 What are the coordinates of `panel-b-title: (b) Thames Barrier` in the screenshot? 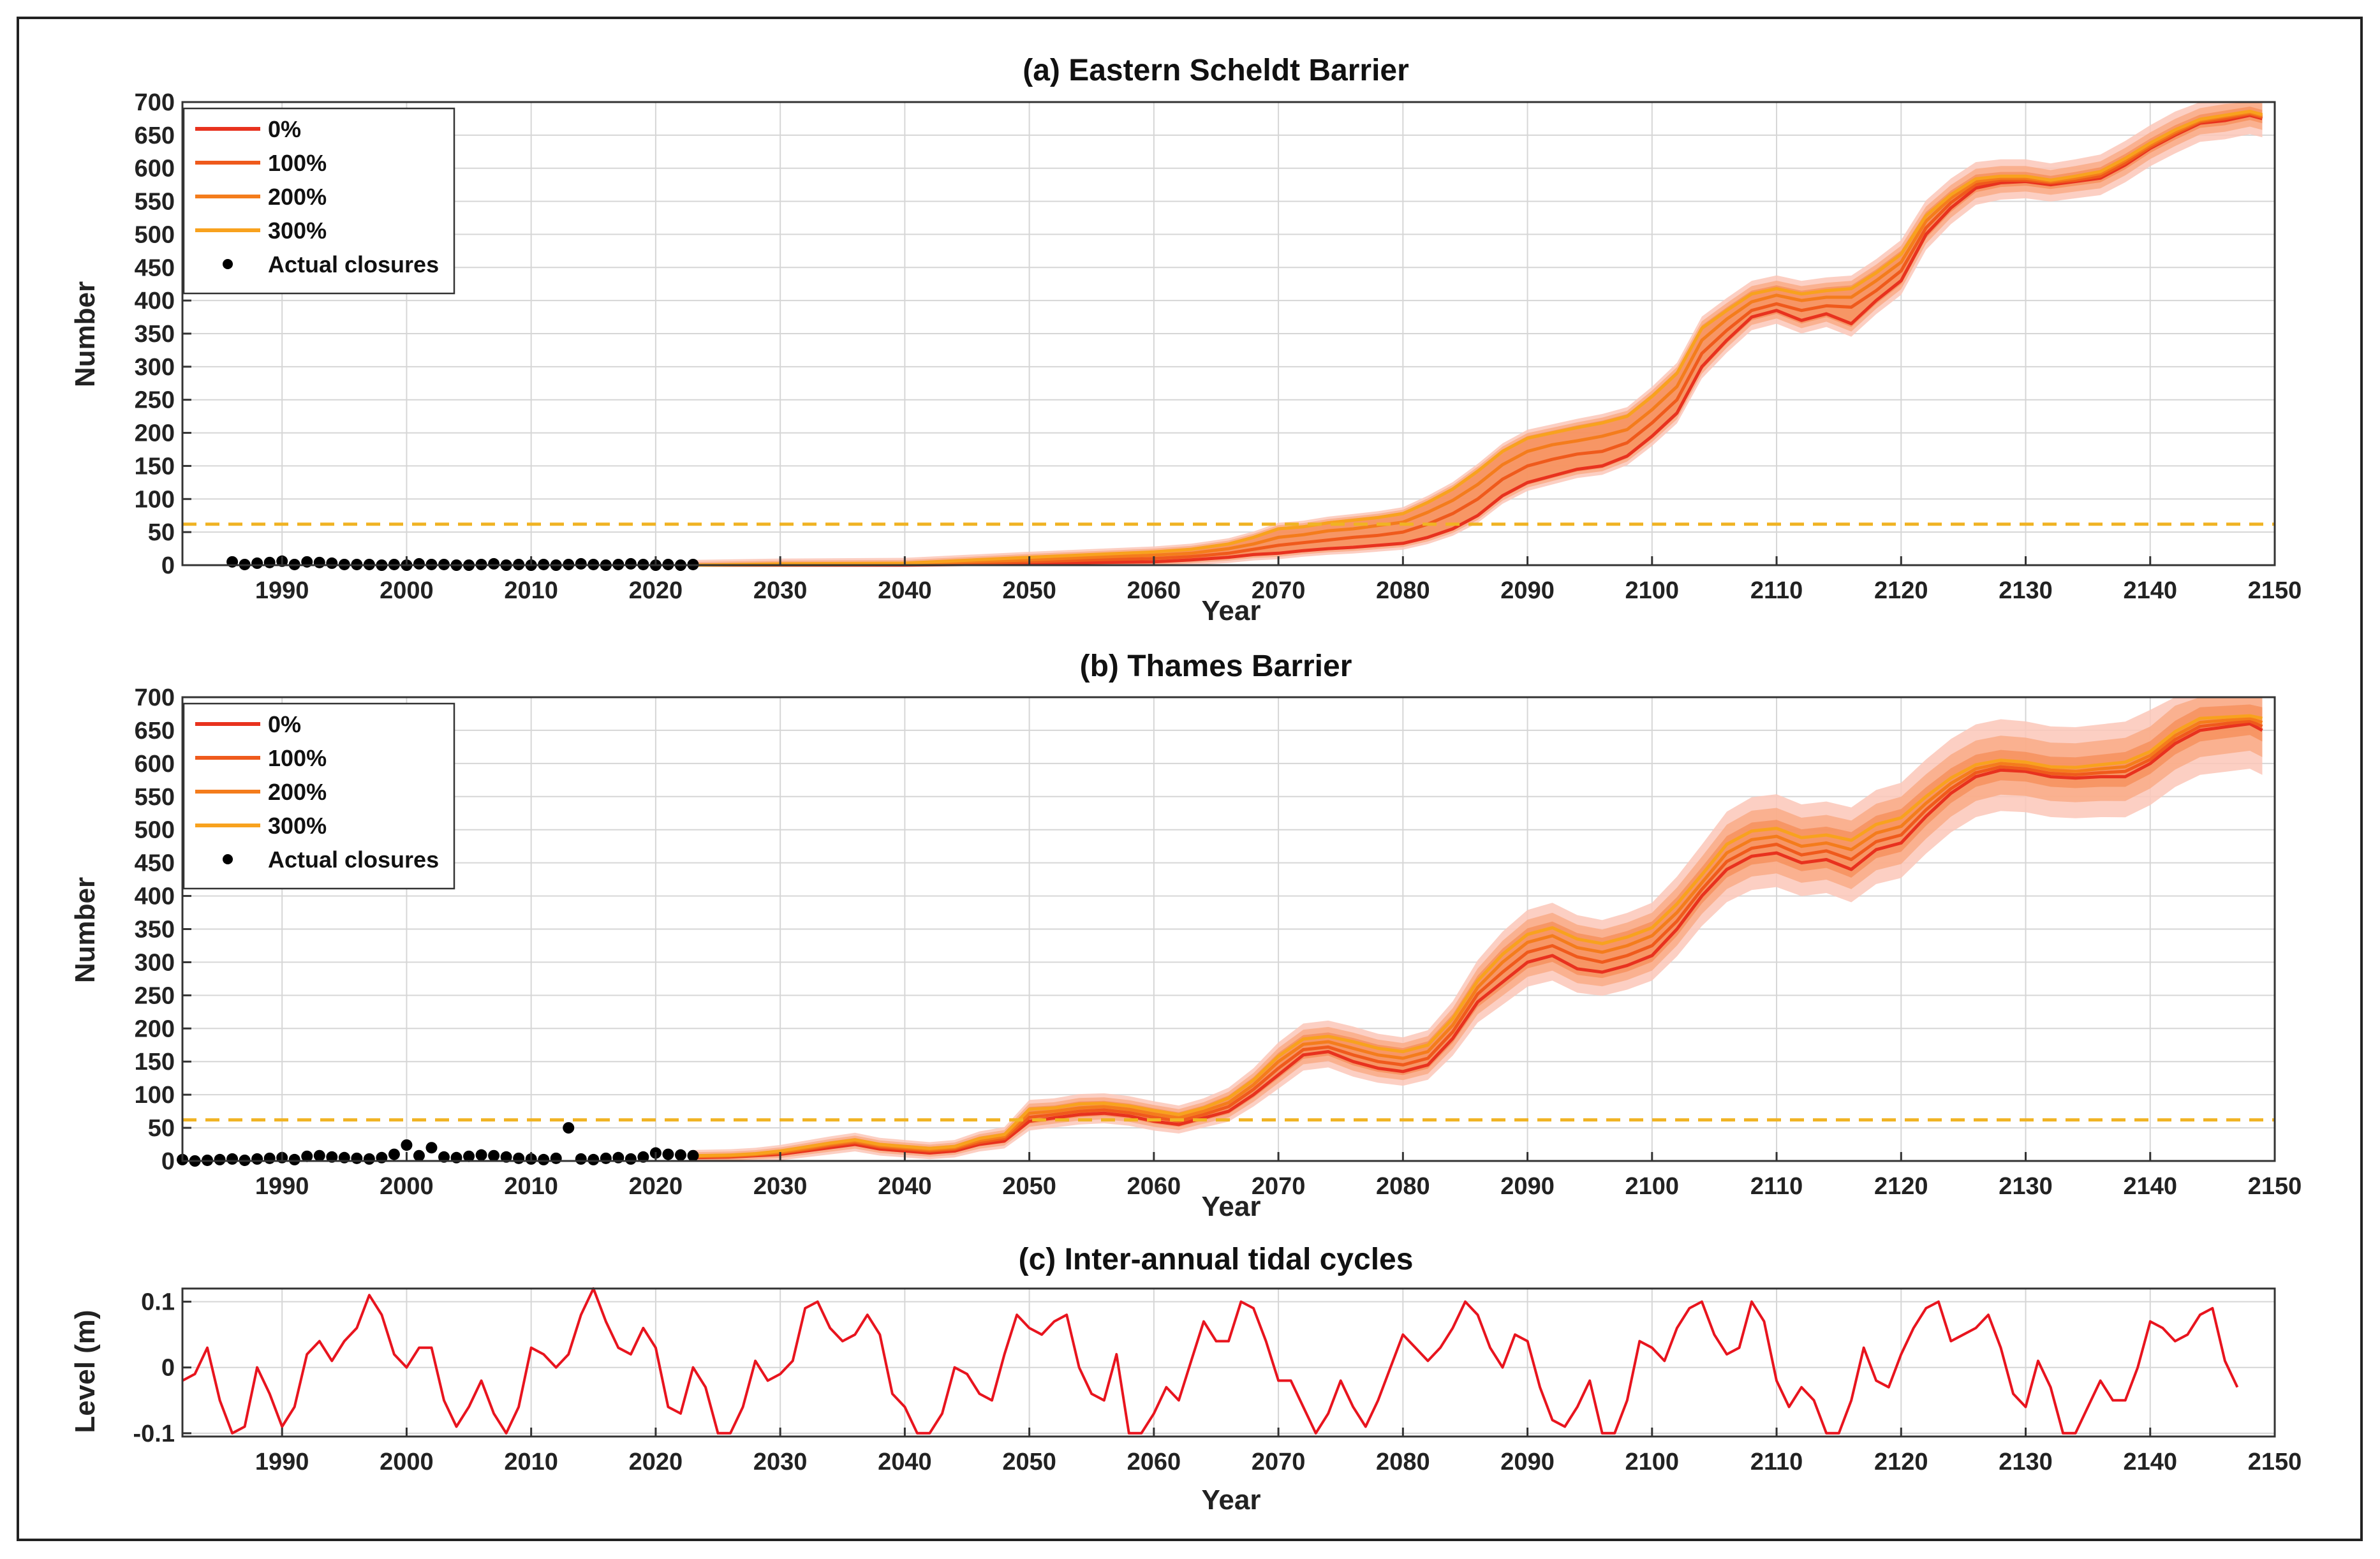 It's located at (1216, 666).